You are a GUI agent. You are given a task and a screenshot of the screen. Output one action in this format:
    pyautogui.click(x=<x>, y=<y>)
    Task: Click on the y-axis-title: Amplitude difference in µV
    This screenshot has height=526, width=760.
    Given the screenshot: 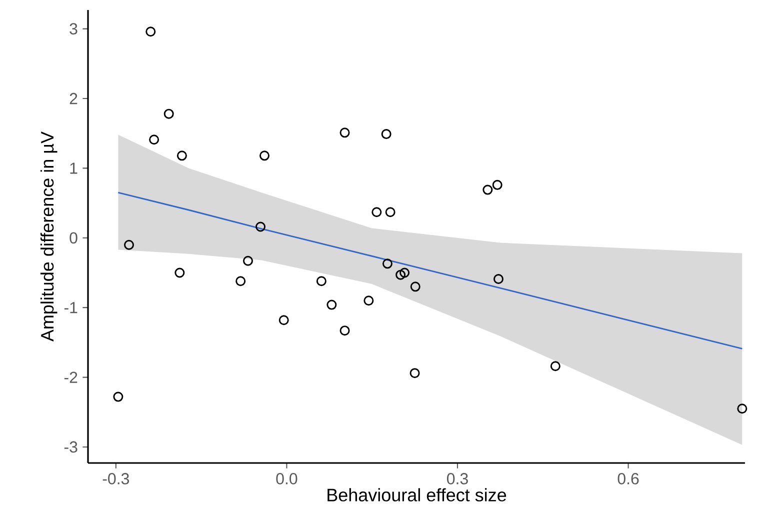 What is the action you would take?
    pyautogui.click(x=49, y=237)
    